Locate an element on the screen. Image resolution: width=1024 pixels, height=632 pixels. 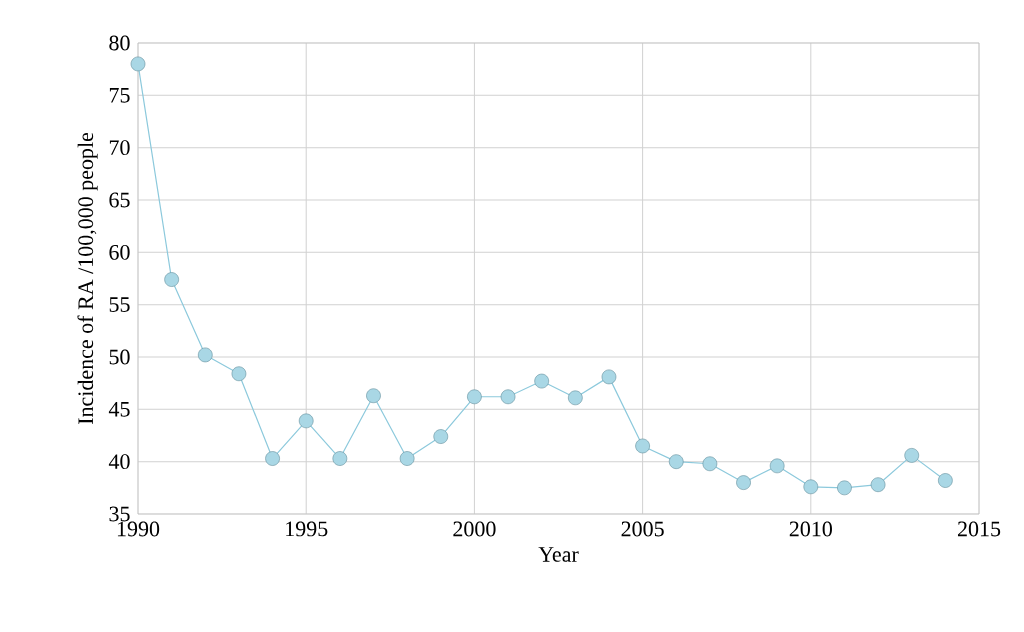
y-axis-title: Incidence of RA /100,000 people is located at coordinates (87, 278).